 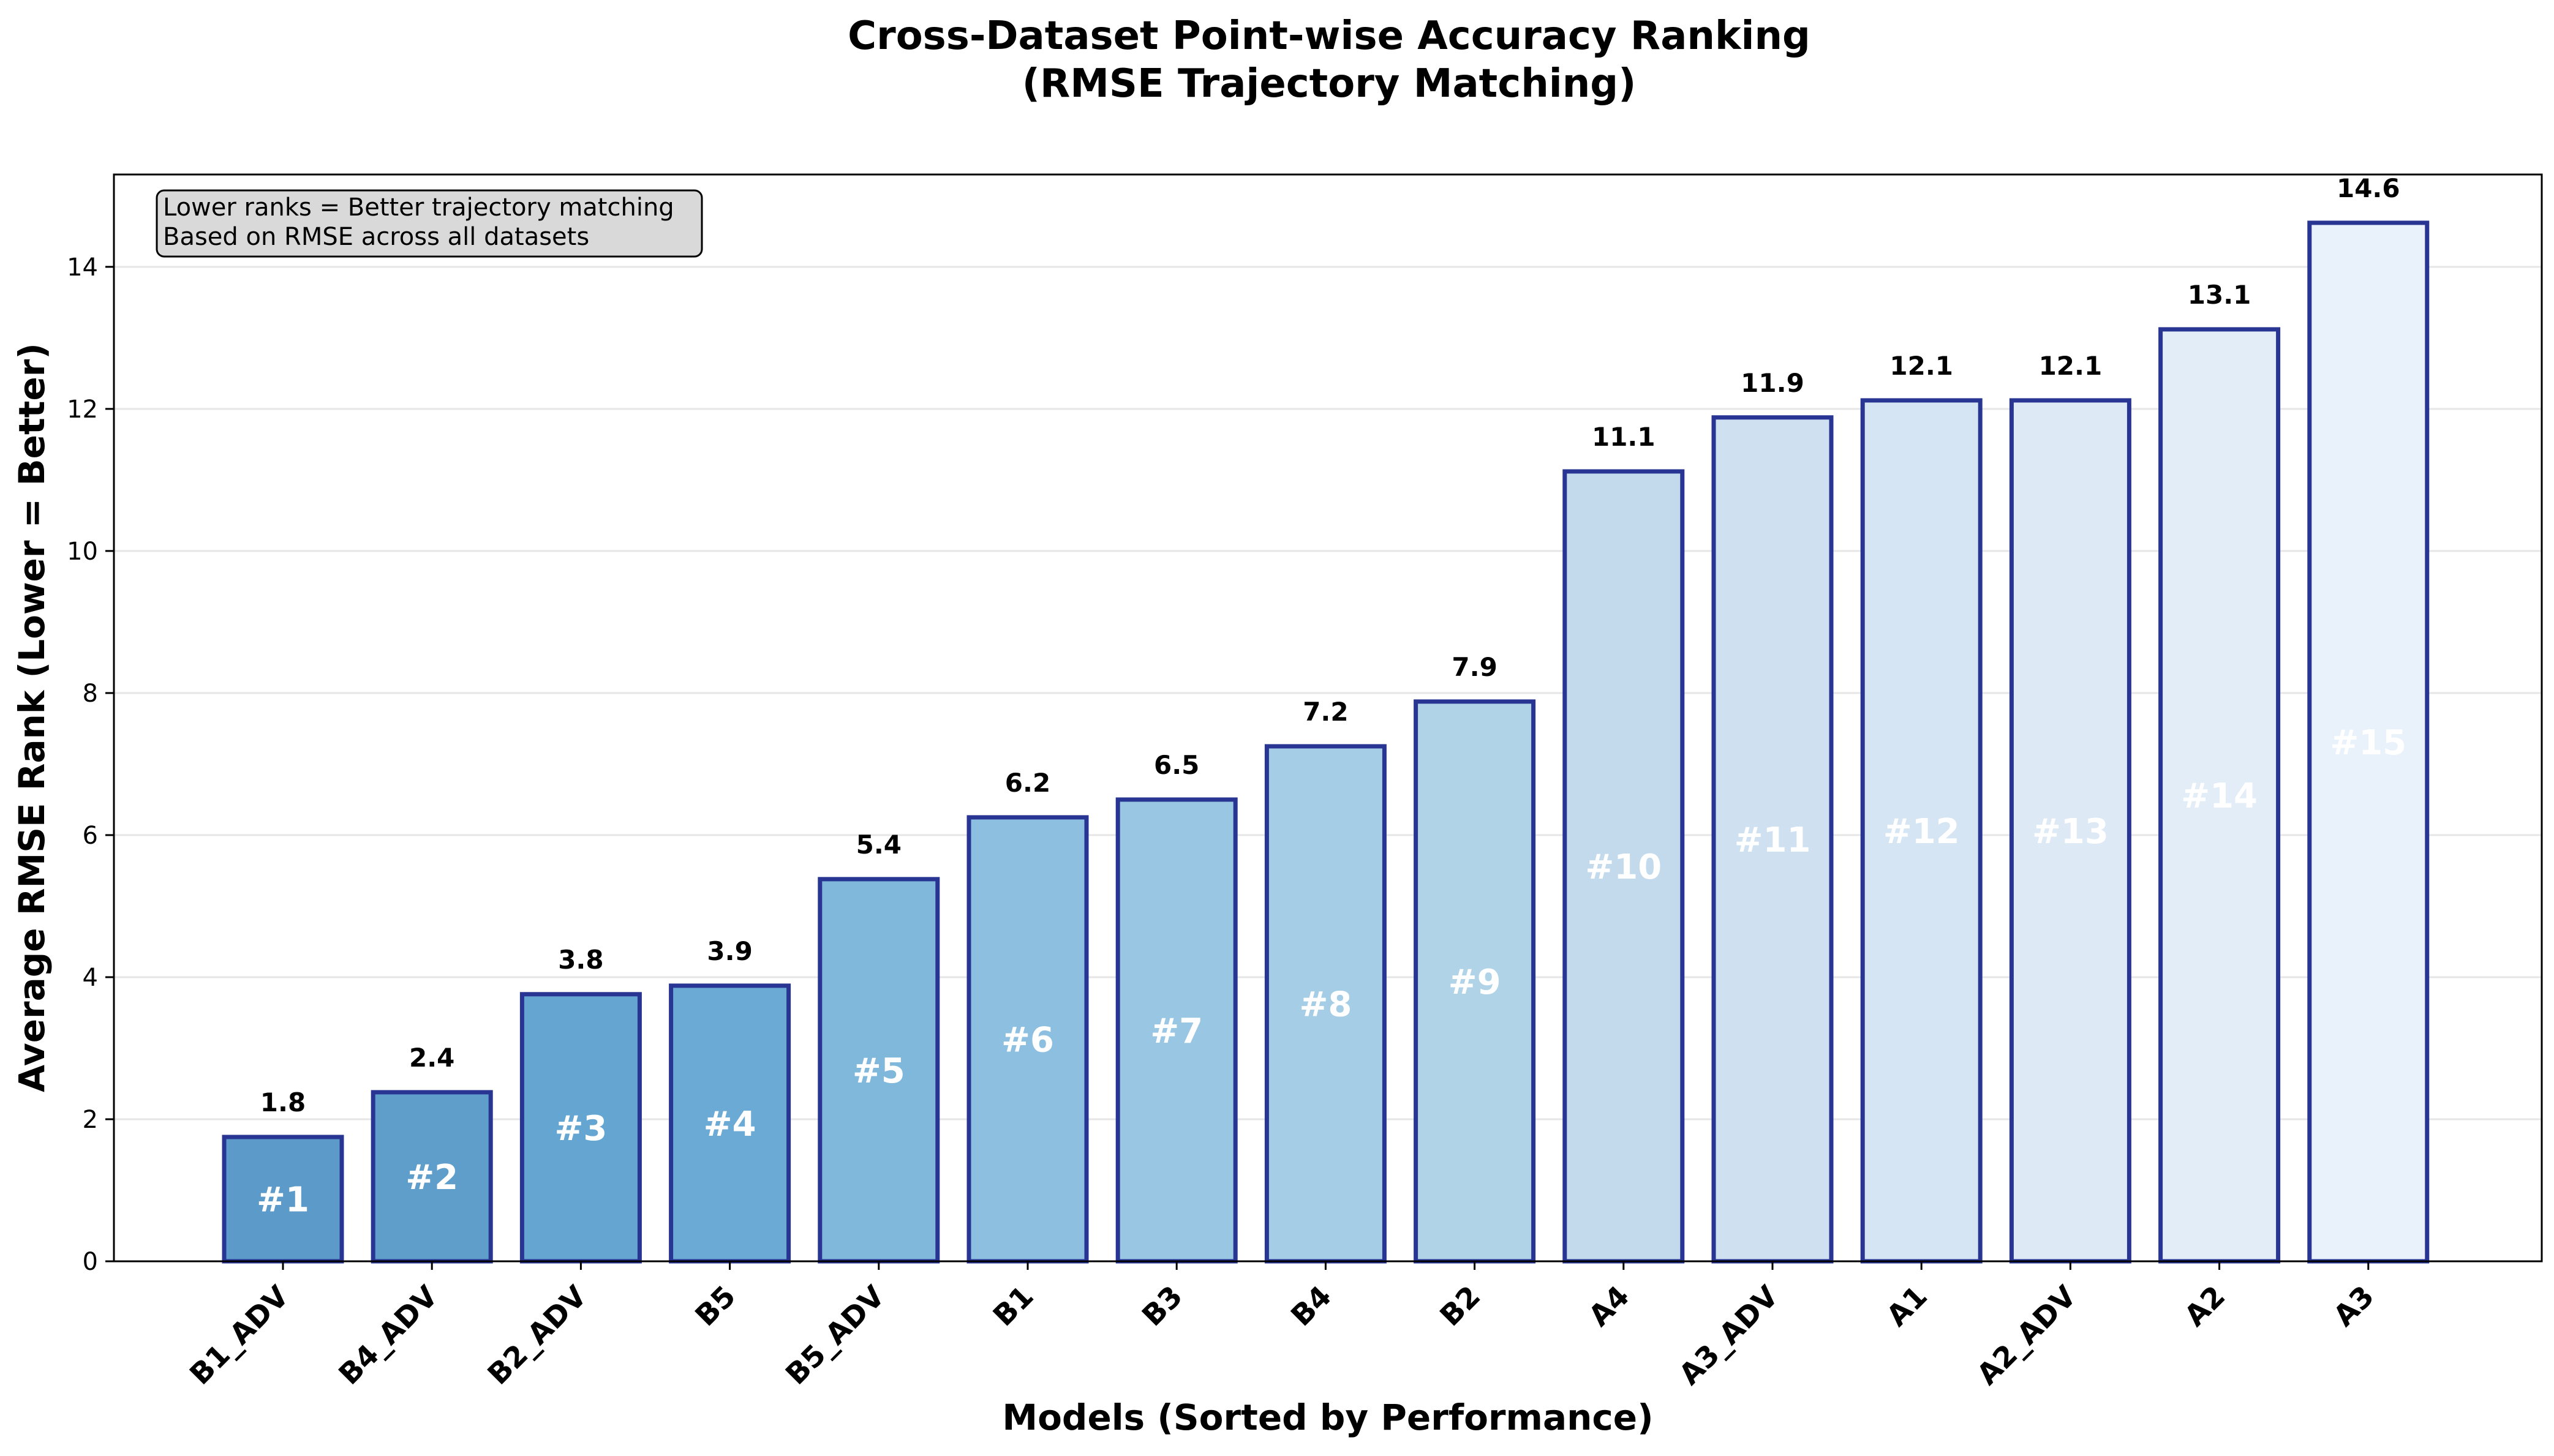 I want to click on rank-label: #15, so click(x=2368, y=743).